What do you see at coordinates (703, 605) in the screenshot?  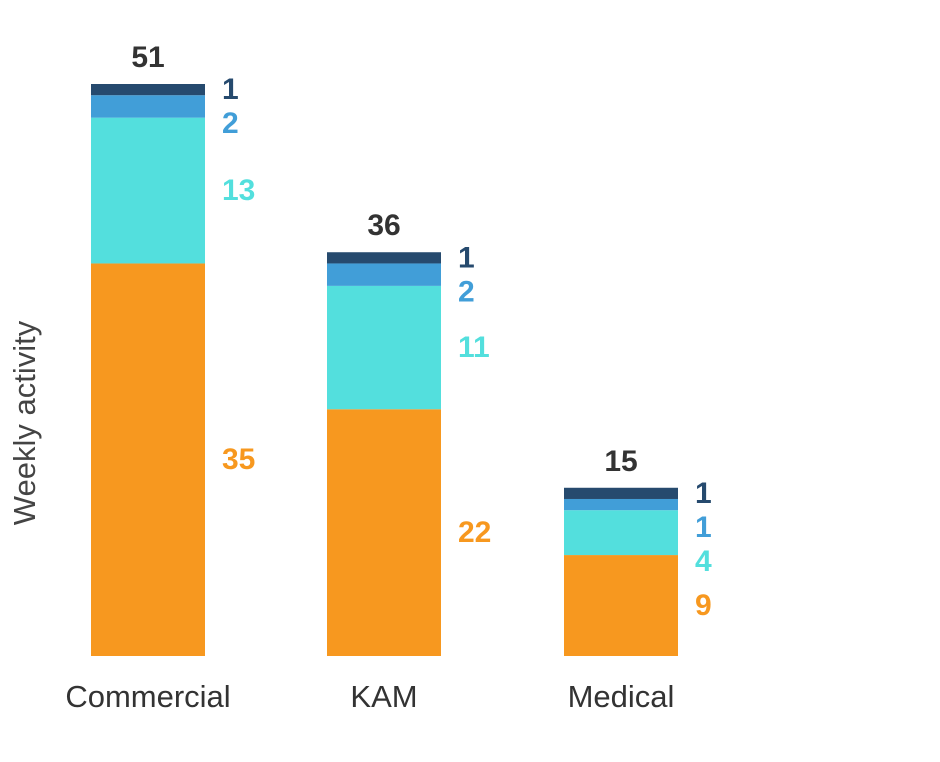 I see `value-label-medical-s1: 9` at bounding box center [703, 605].